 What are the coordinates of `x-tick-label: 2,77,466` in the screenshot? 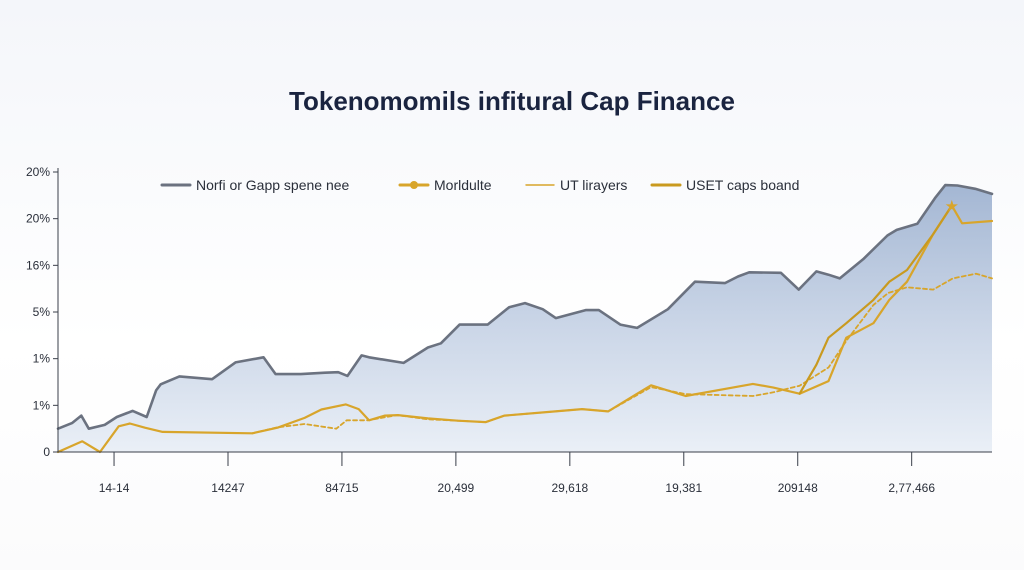 It's located at (911, 488).